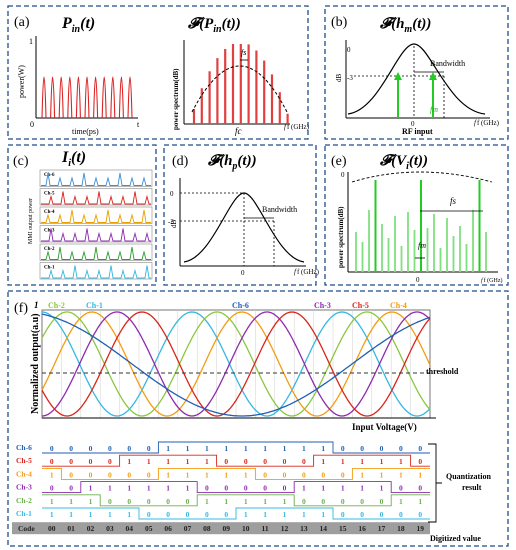 The width and height of the screenshot is (516, 550). Describe the element at coordinates (435, 483) in the screenshot. I see `panel-f-quantization-brace` at that location.